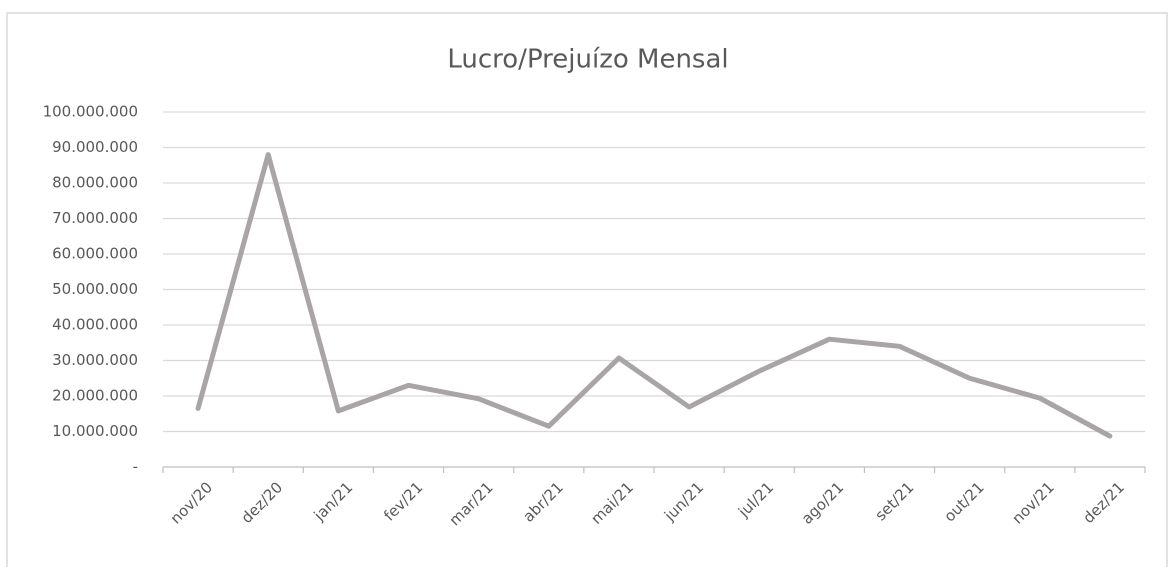  What do you see at coordinates (95, 218) in the screenshot?
I see `y-tick-label: 70.000.000` at bounding box center [95, 218].